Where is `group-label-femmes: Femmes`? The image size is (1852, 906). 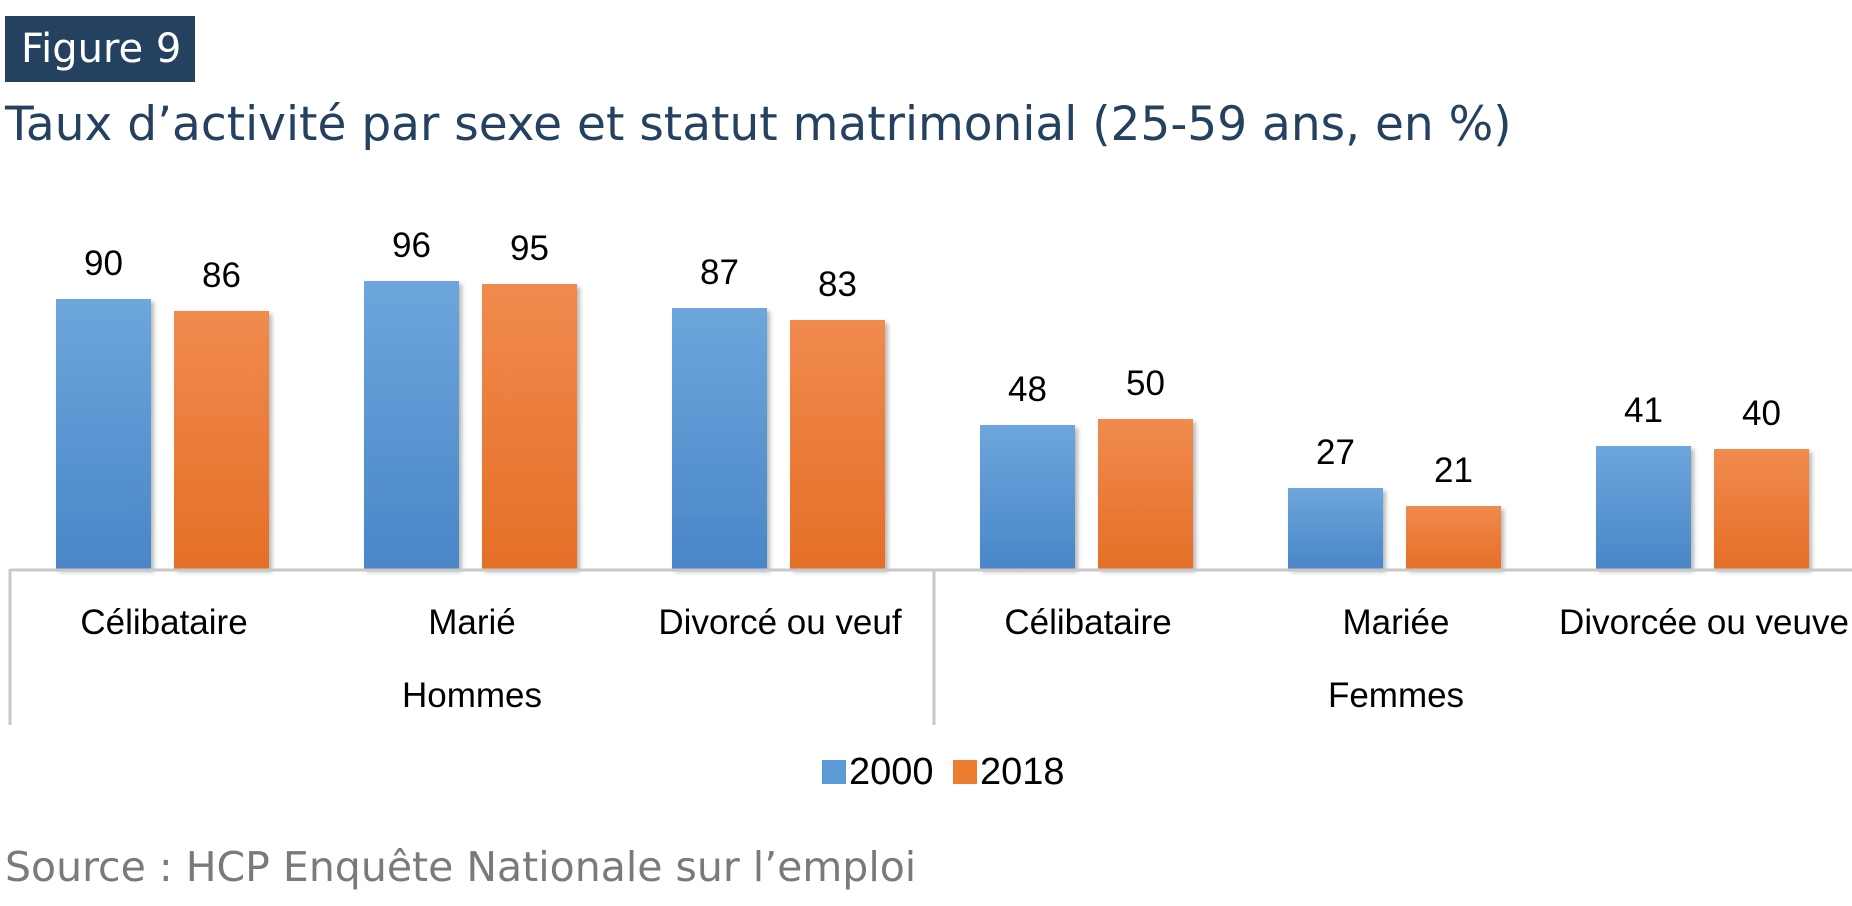 group-label-femmes: Femmes is located at coordinates (1396, 695).